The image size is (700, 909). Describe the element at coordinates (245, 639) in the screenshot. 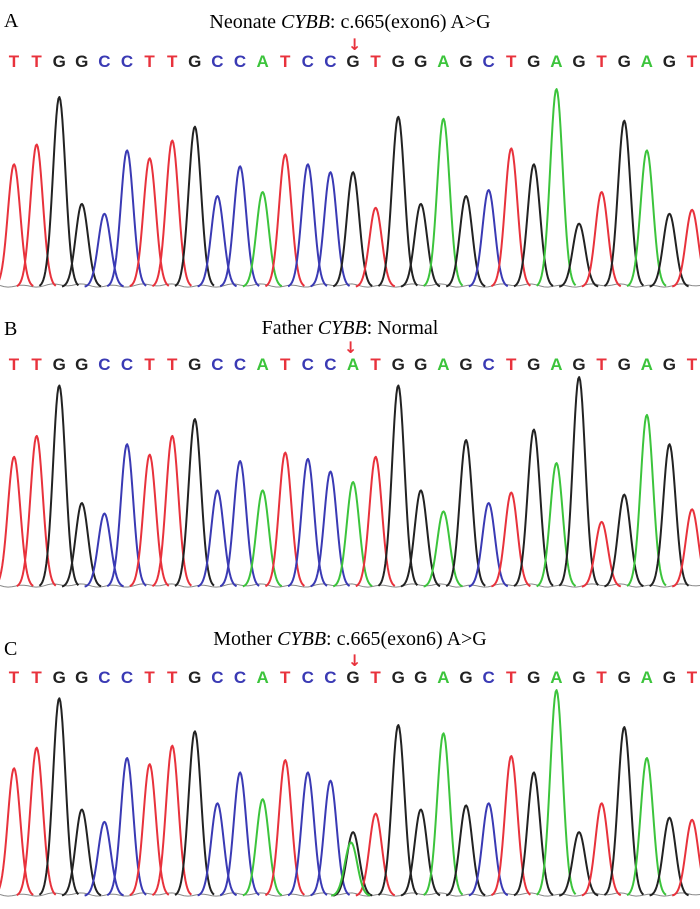

I see `title-prefix: Mother` at that location.